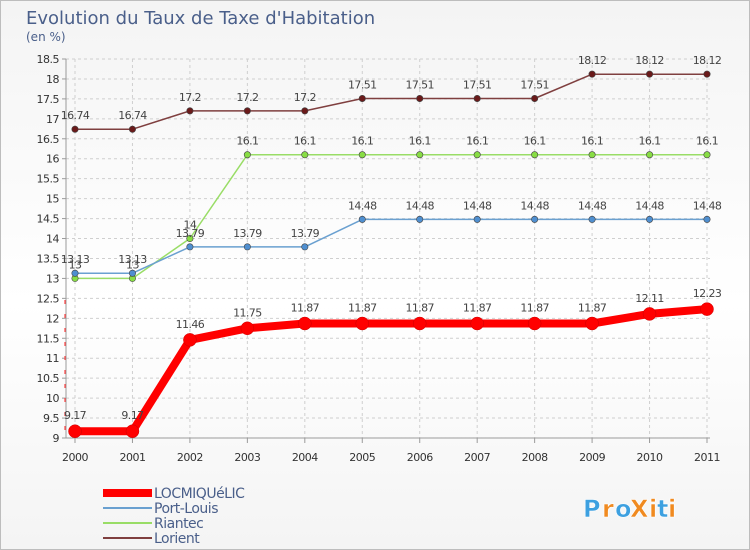 The image size is (750, 550). What do you see at coordinates (48, 219) in the screenshot?
I see `y-tick-label: 14.5` at bounding box center [48, 219].